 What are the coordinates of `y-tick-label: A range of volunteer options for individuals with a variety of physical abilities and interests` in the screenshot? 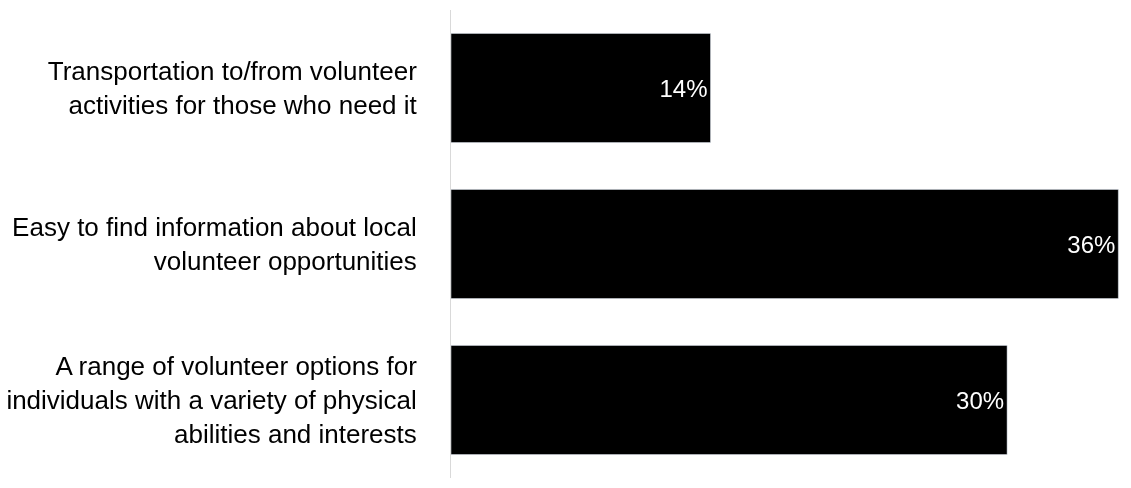 It's located at (212, 400).